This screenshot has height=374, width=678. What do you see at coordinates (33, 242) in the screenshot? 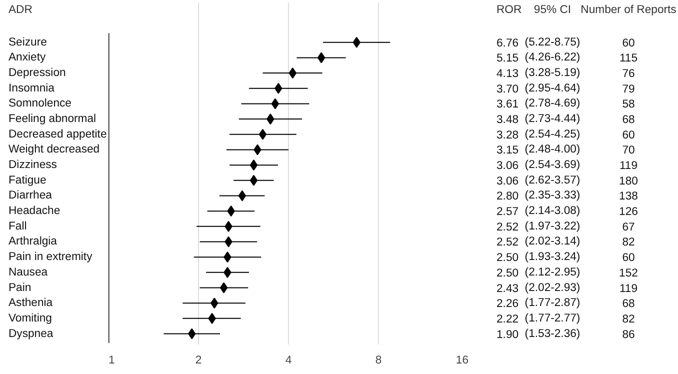
I see `y-tick-label: Arthralgia` at bounding box center [33, 242].